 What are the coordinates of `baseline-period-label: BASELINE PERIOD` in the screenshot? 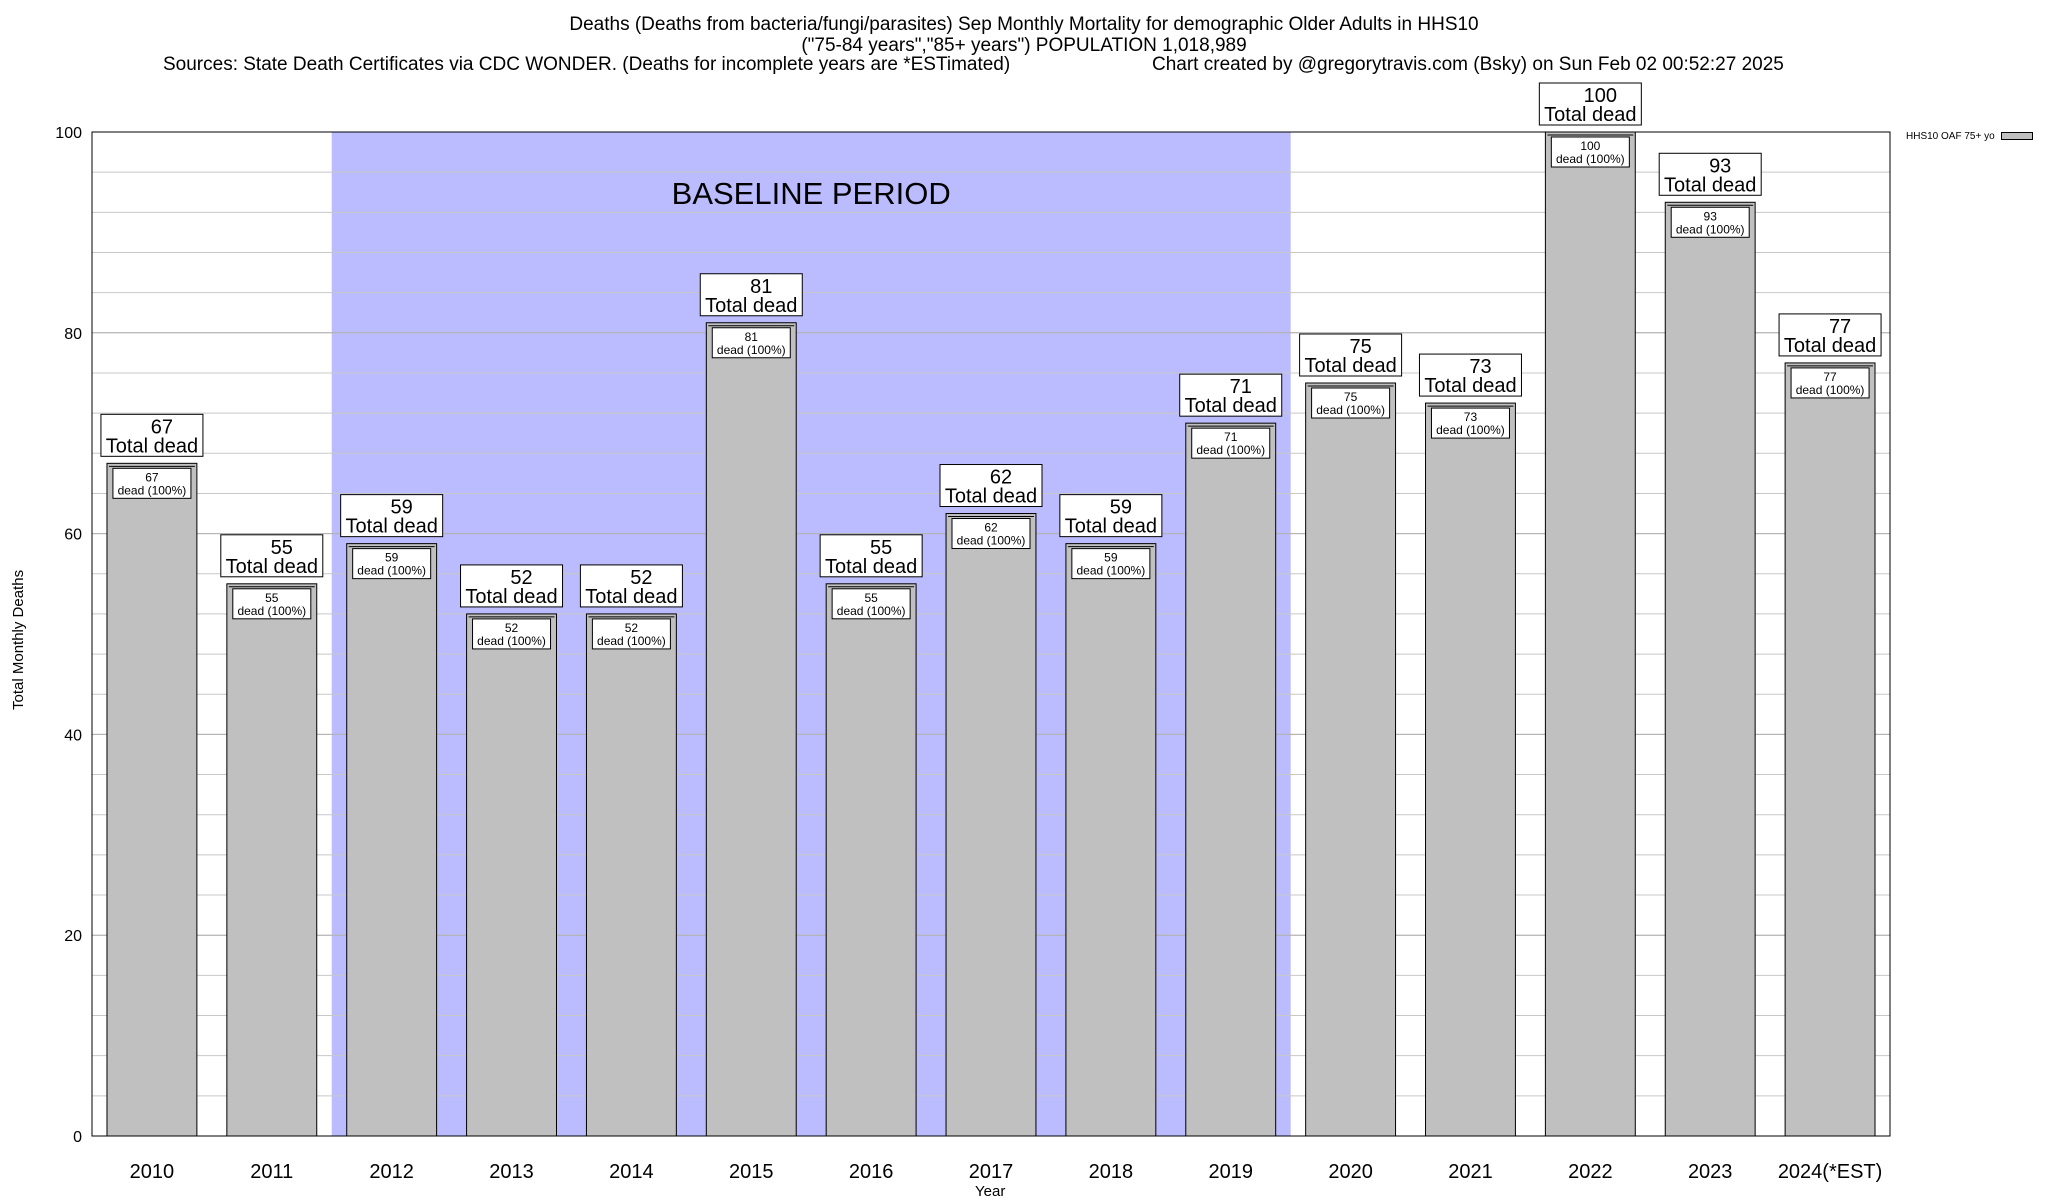 It's located at (811, 193).